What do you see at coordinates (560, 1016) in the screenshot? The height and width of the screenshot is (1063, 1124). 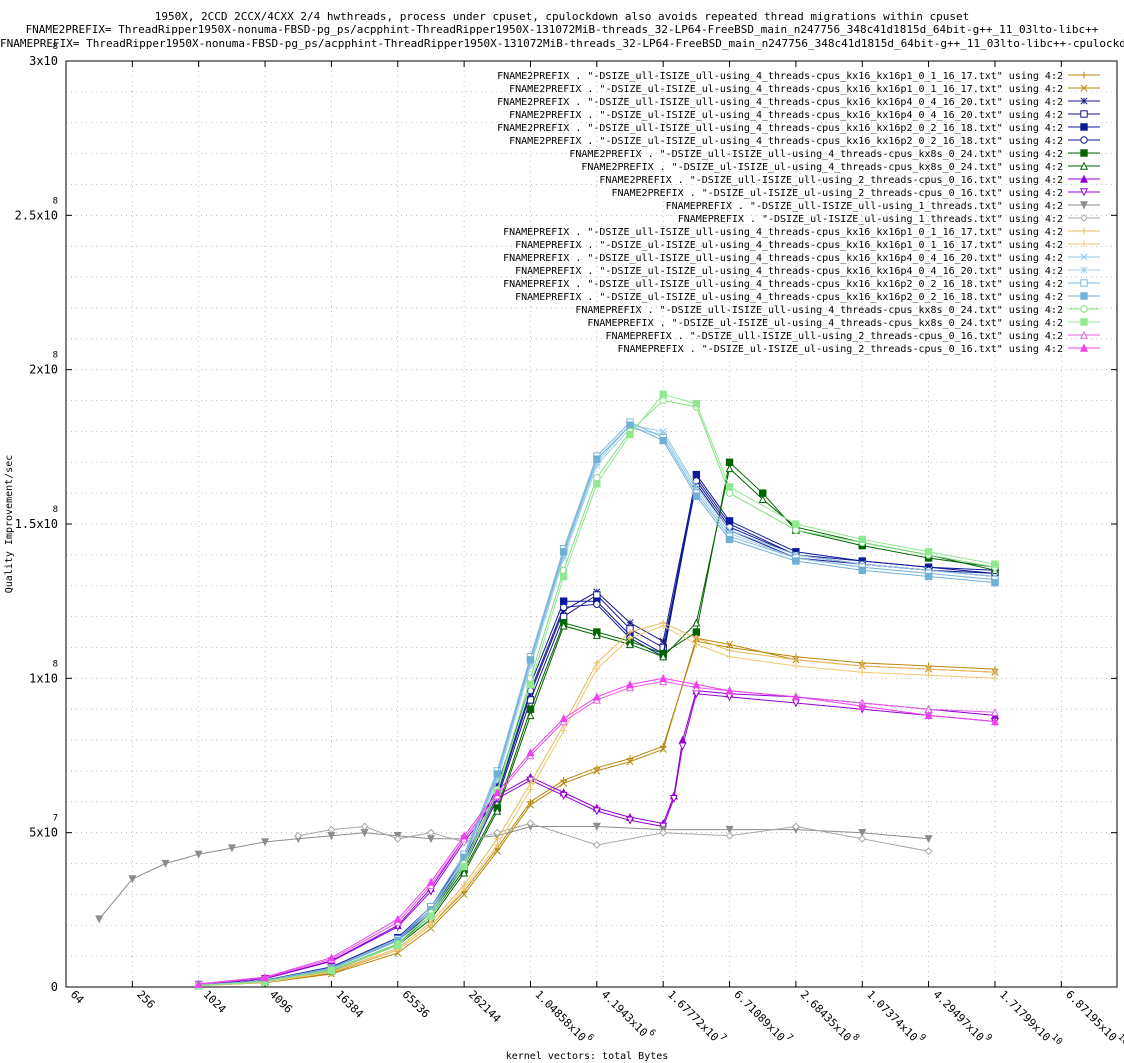 I see `x-tick-label: 1.04858x10` at bounding box center [560, 1016].